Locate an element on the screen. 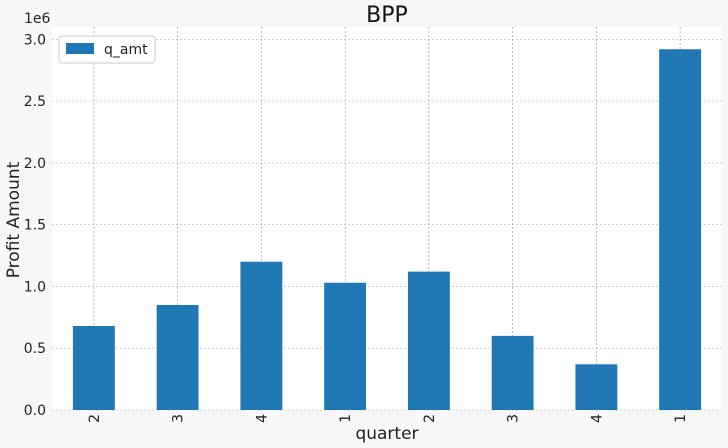  y-tick-label: 2.5 is located at coordinates (35, 102).